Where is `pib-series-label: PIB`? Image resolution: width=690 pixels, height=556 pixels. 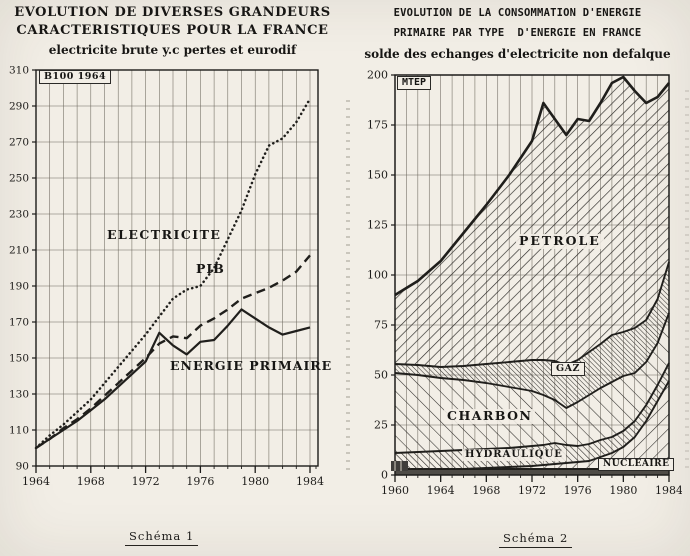
pib-series-label: PIB is located at coordinates (210, 268).